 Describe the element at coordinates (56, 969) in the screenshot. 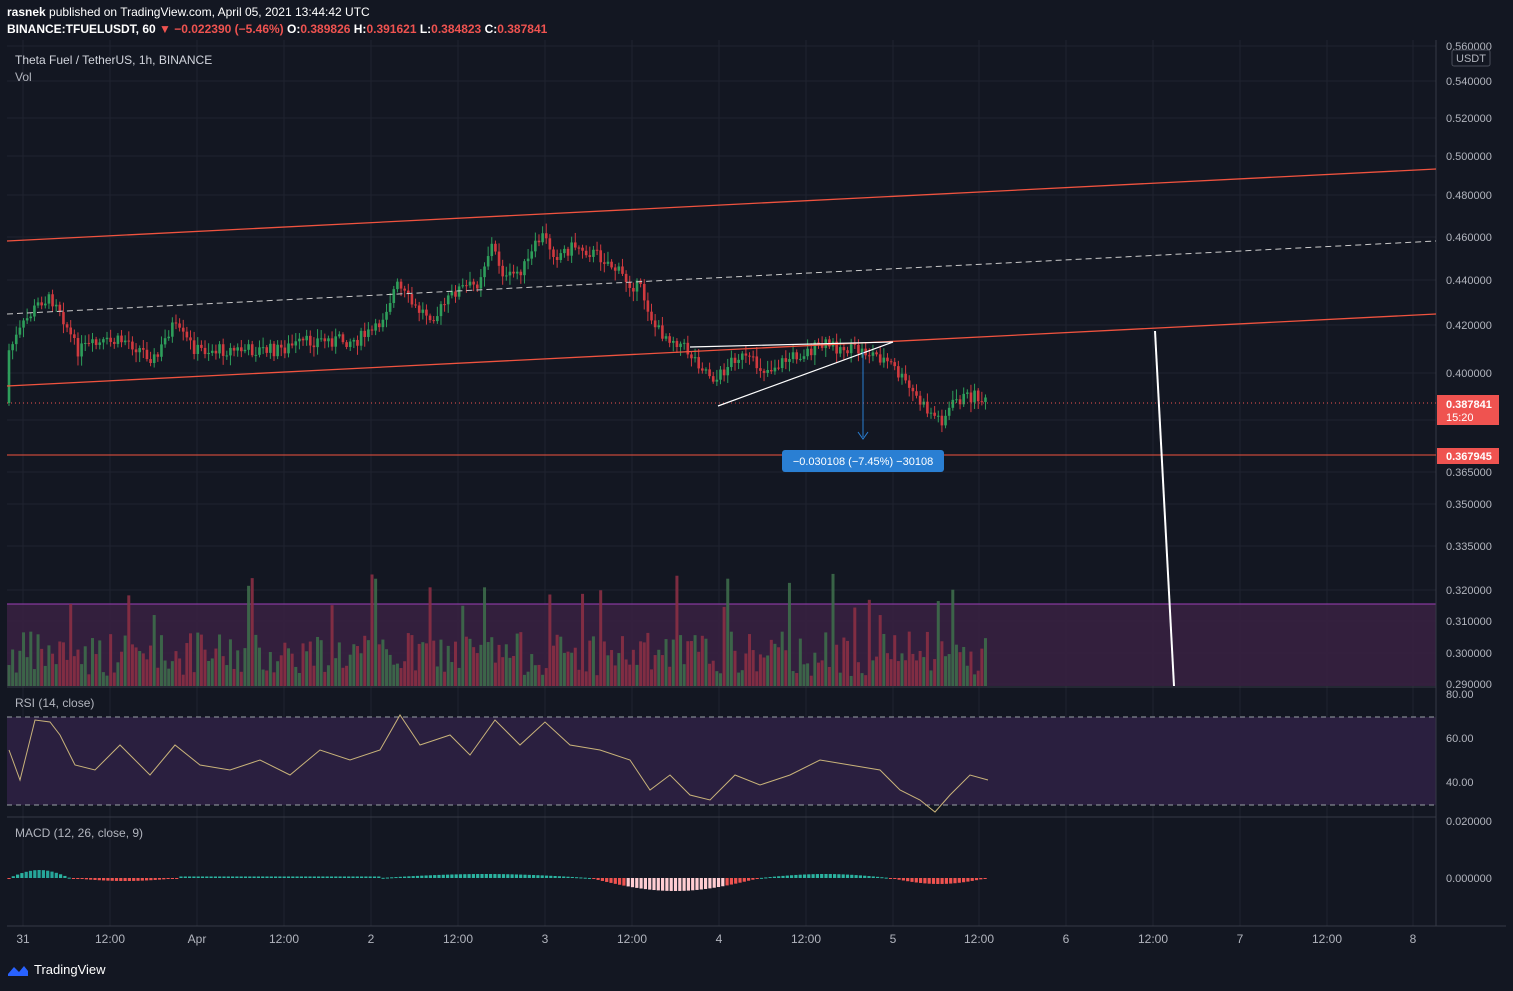

I see `tradingview-brand: TradingView` at that location.